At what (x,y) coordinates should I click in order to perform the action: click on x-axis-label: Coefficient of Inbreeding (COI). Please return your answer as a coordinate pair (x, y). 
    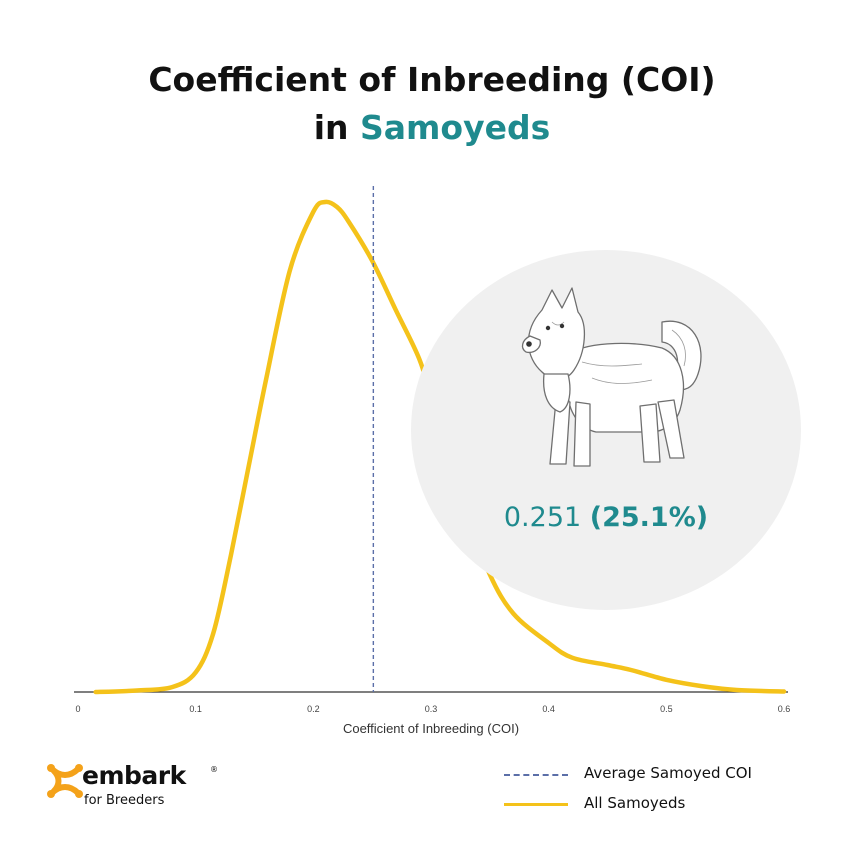
    Looking at the image, I should click on (431, 728).